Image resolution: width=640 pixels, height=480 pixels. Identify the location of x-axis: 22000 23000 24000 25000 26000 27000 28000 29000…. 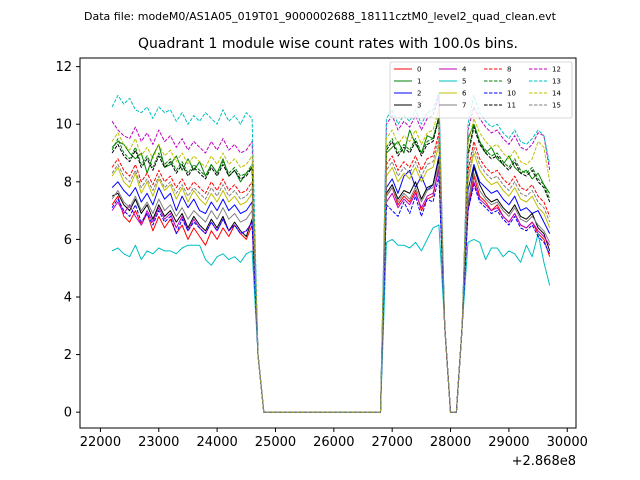
(334, 439).